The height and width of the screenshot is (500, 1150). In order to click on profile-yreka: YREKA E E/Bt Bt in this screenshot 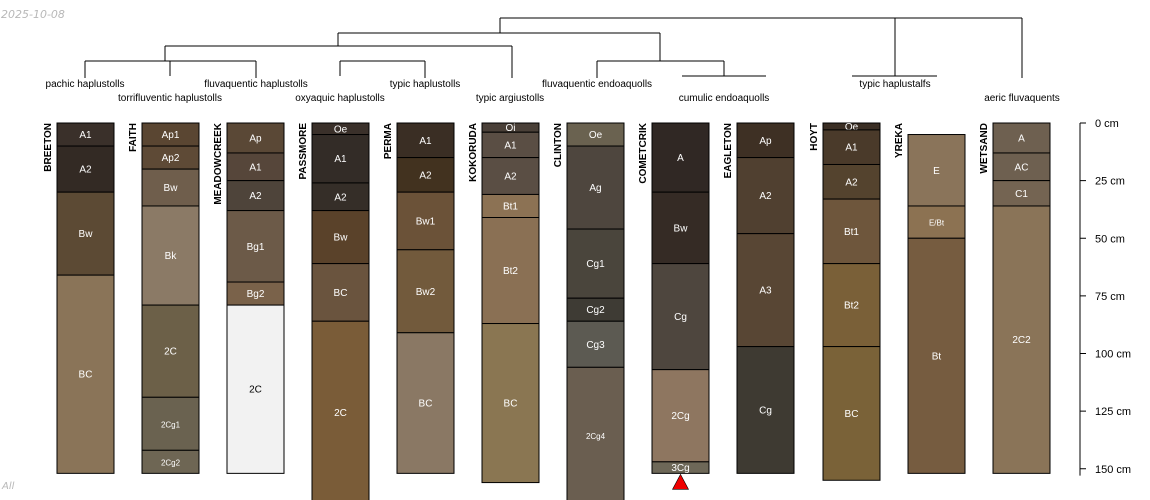, I will do `click(930, 298)`.